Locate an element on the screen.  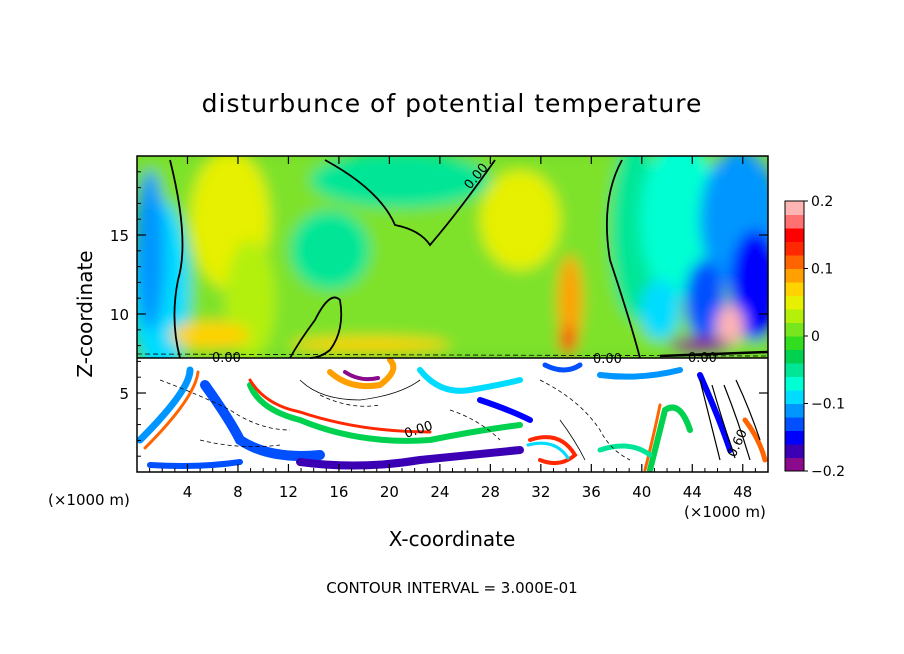
lower-filaments is located at coordinates (452, 414).